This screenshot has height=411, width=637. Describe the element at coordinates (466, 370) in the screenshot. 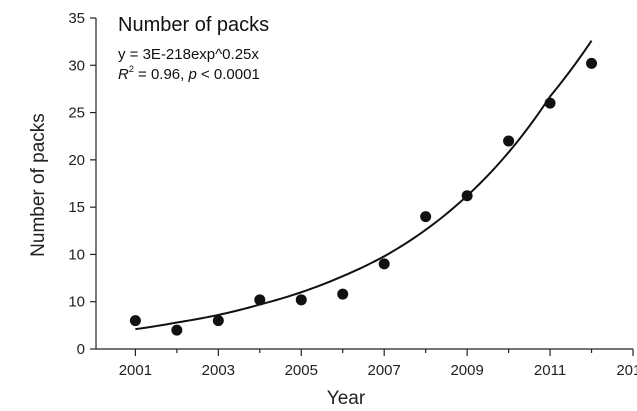

I see `x-tick-label: 2009` at that location.